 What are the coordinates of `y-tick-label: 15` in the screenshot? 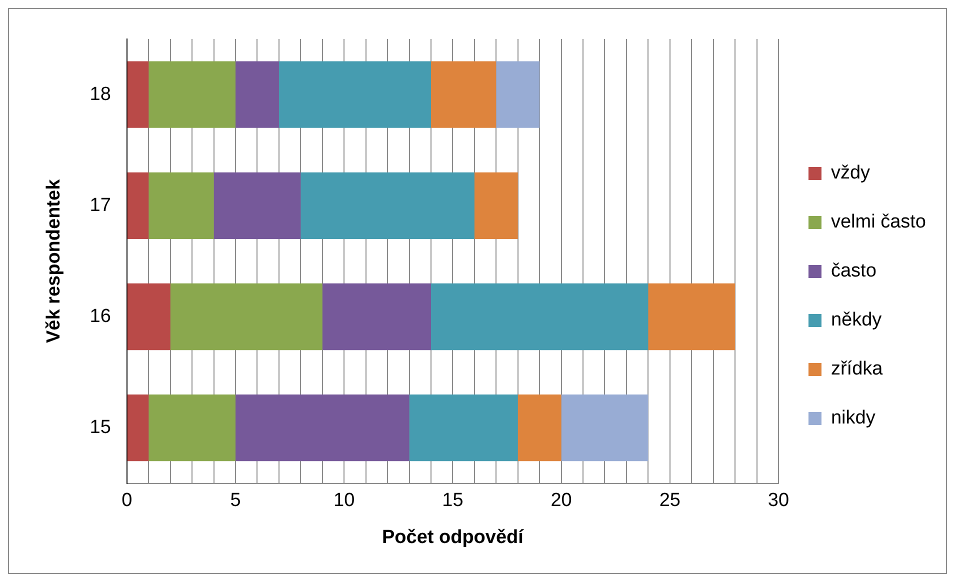 It's located at (100, 427).